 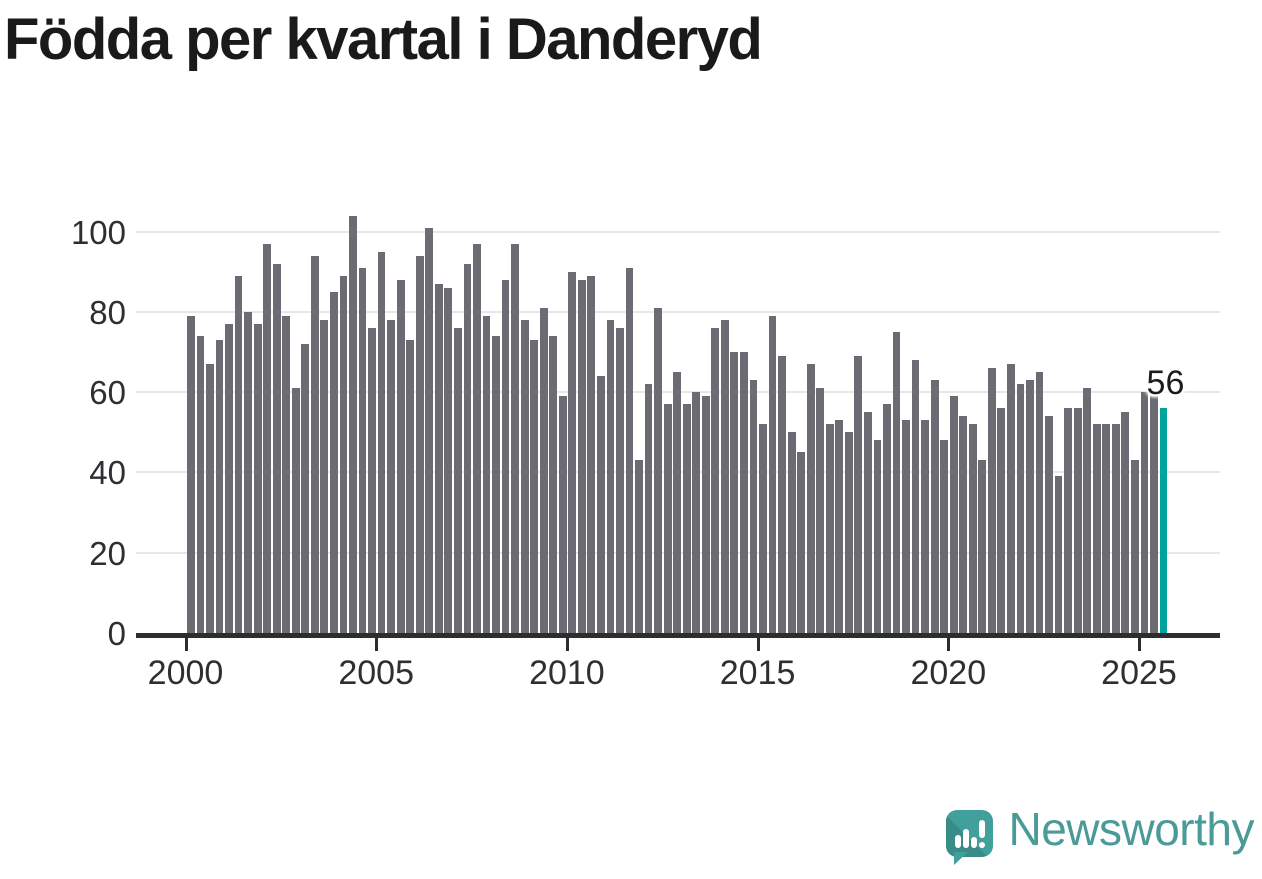 I want to click on x-axis-line, so click(x=678, y=635).